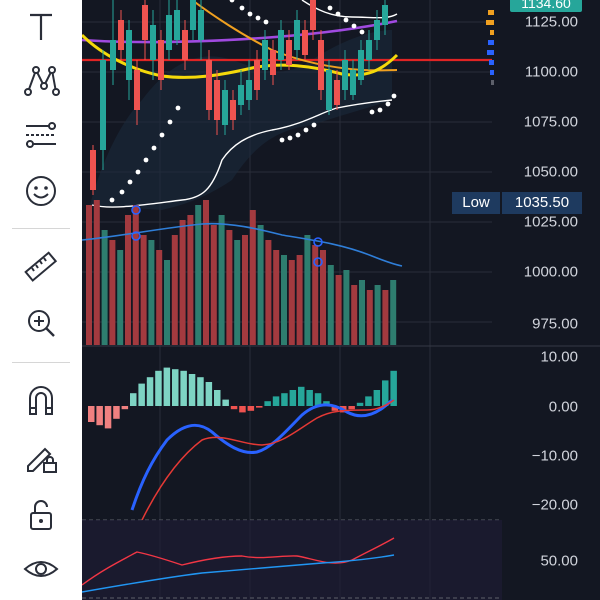  What do you see at coordinates (542, 203) in the screenshot?
I see `low-value-badge: 1035.50` at bounding box center [542, 203].